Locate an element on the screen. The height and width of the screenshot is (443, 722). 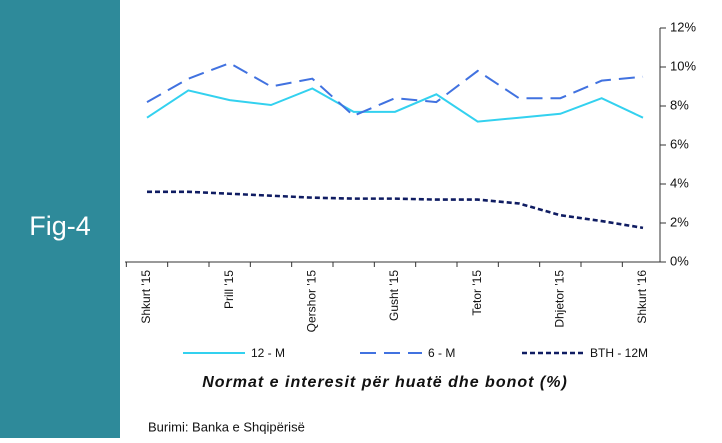
source: Burimi: Banka e Shqipërisë is located at coordinates (226, 426).